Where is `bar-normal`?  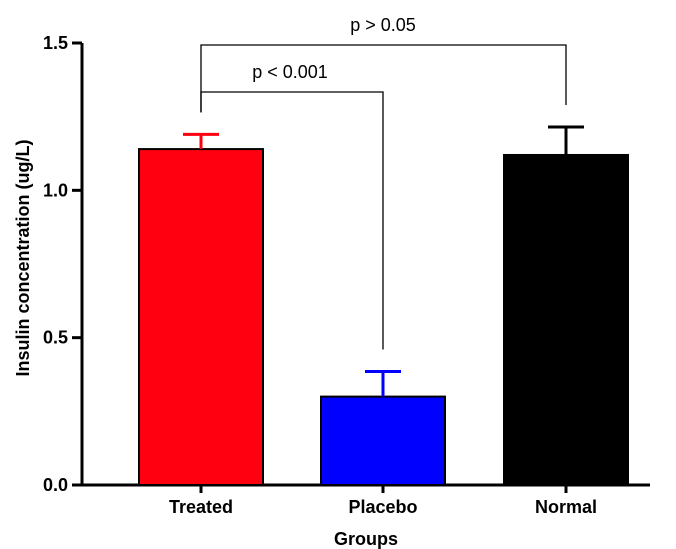 bar-normal is located at coordinates (566, 319).